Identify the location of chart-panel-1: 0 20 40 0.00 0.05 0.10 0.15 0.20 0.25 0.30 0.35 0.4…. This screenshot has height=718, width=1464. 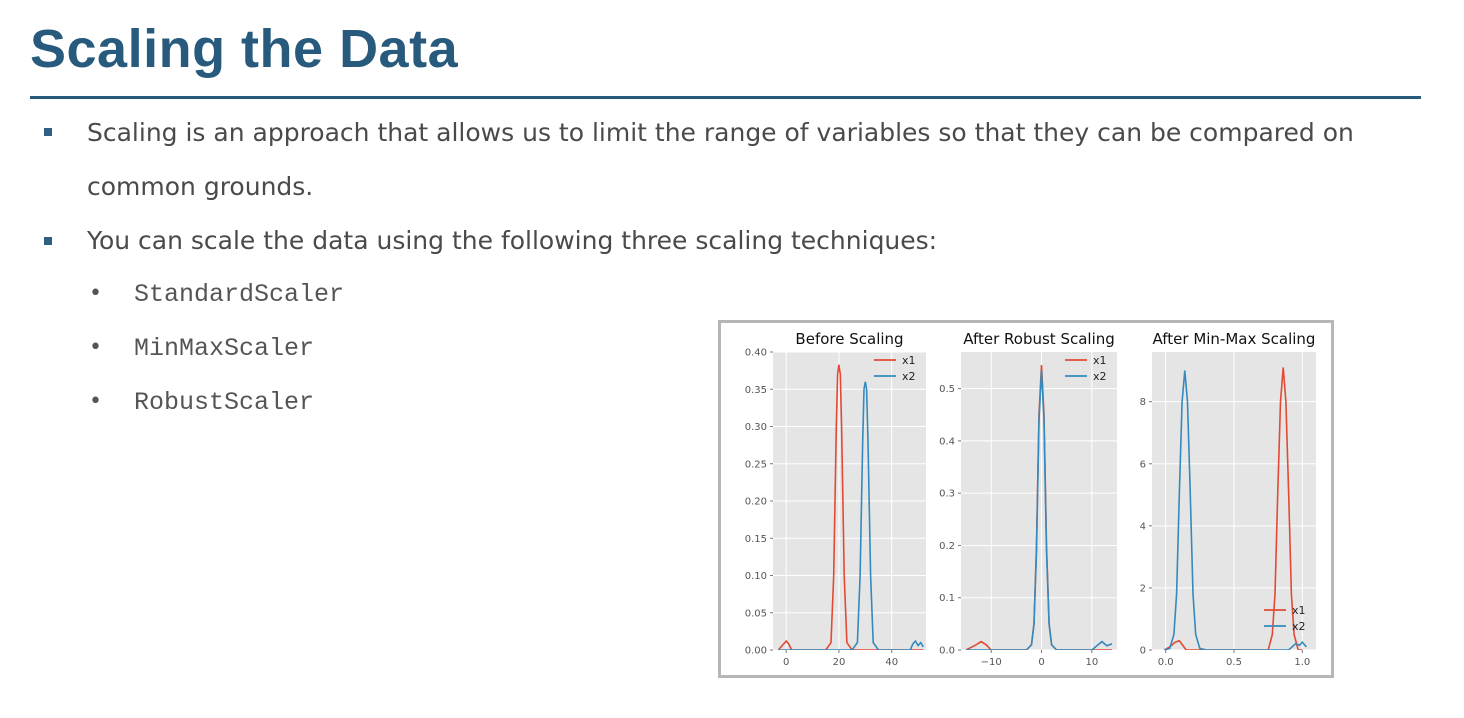
(835, 499).